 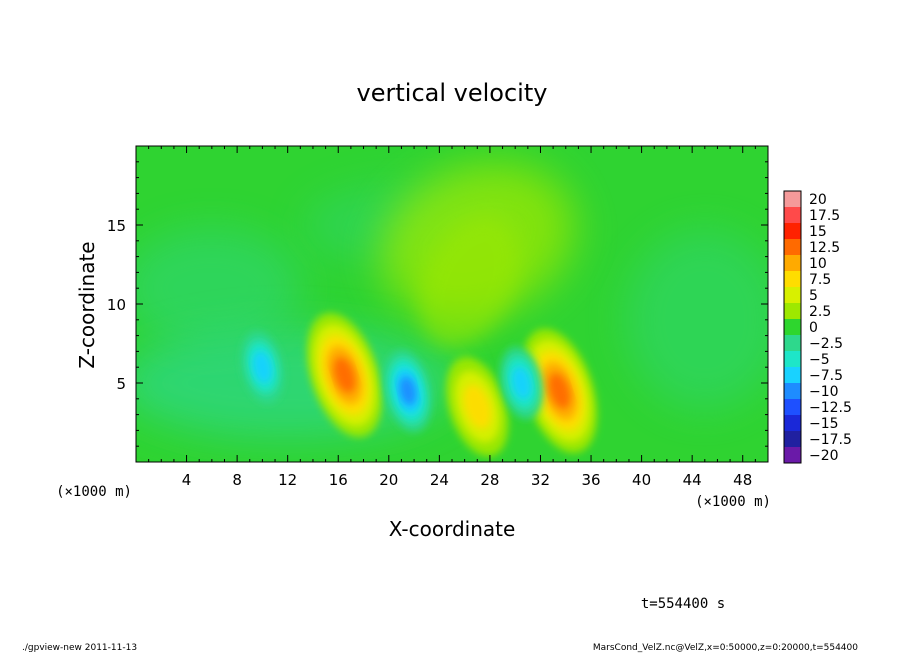 What do you see at coordinates (818, 232) in the screenshot?
I see `colorbar-label: 15` at bounding box center [818, 232].